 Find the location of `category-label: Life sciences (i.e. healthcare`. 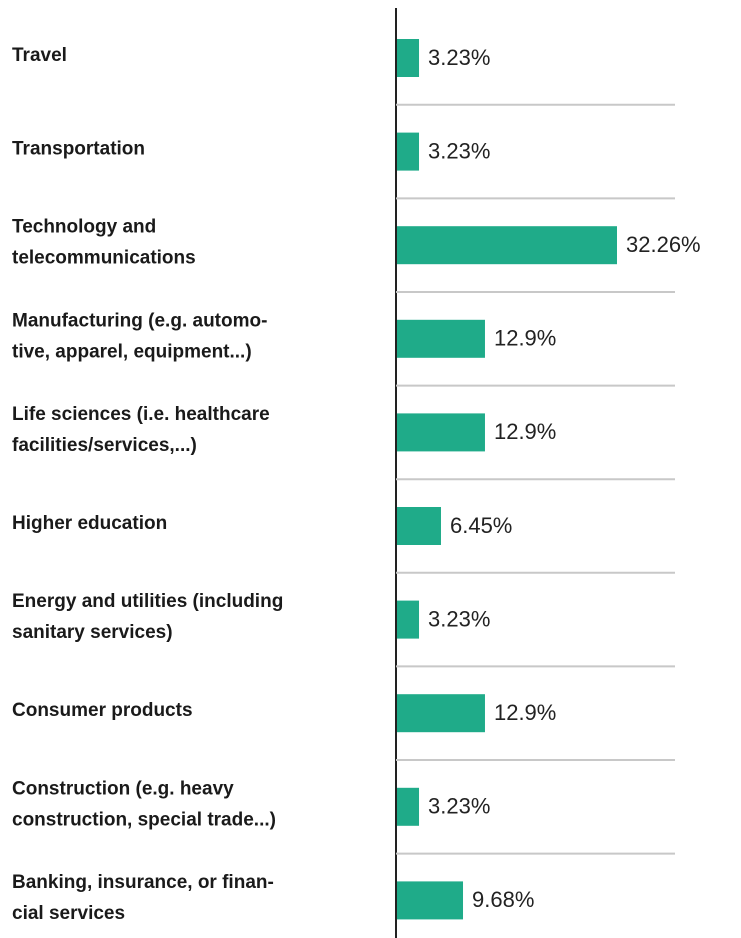

category-label: Life sciences (i.e. healthcare is located at coordinates (141, 414).